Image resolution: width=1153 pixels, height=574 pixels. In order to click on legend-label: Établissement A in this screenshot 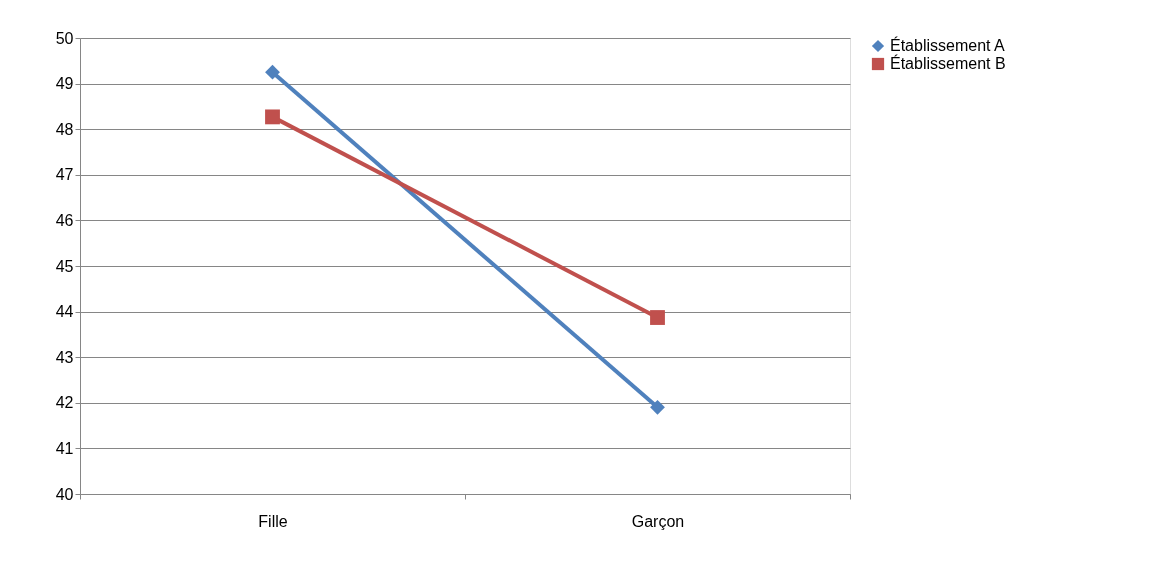, I will do `click(948, 45)`.